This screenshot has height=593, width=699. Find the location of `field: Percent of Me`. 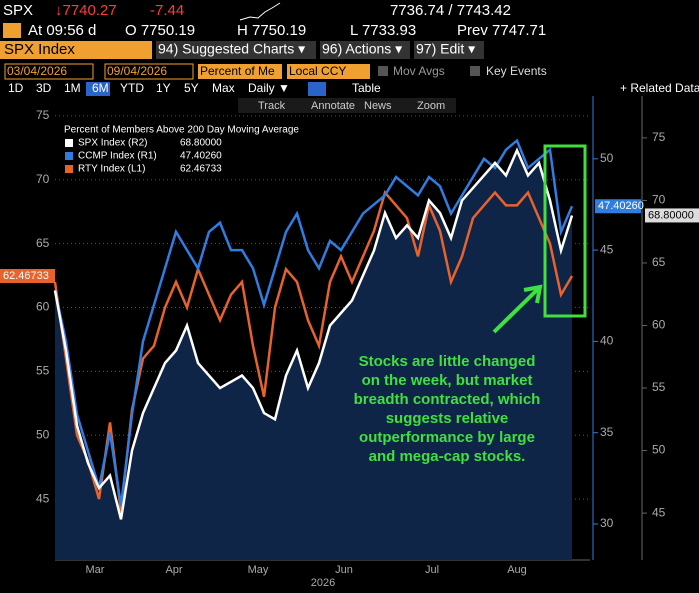

field: Percent of Me is located at coordinates (237, 71).